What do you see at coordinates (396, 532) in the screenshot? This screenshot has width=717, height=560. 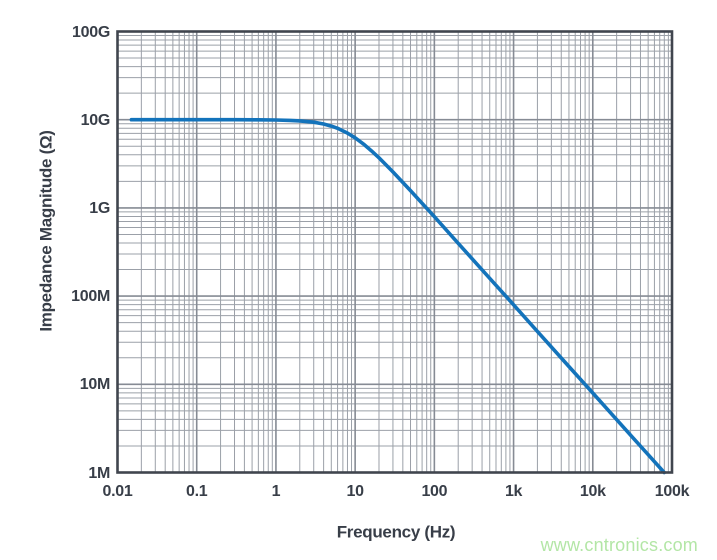 I see `x-axis-title: Frequency (Hz)` at bounding box center [396, 532].